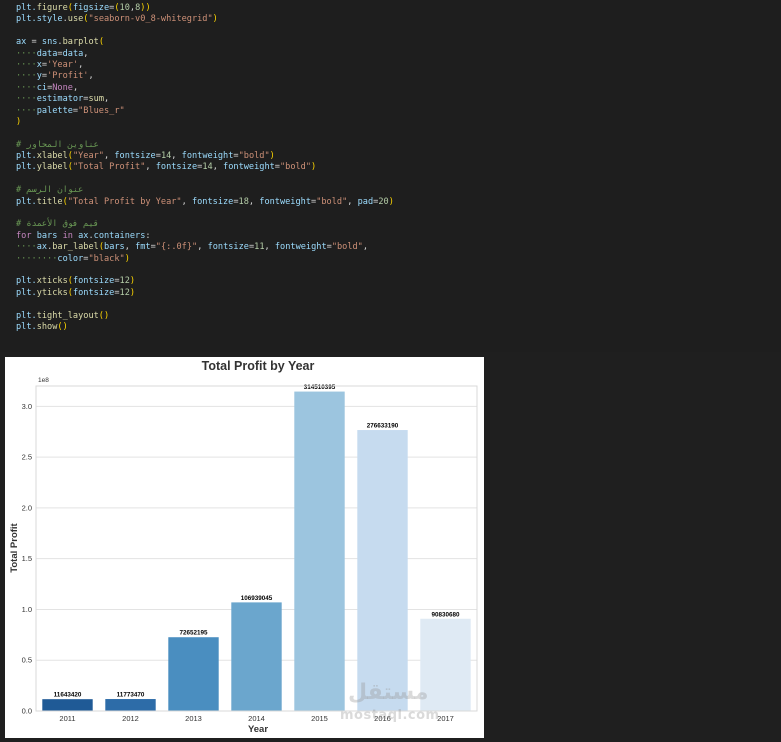 Image resolution: width=781 pixels, height=742 pixels. What do you see at coordinates (205, 259) in the screenshot?
I see `code-line: ········color="black")` at bounding box center [205, 259].